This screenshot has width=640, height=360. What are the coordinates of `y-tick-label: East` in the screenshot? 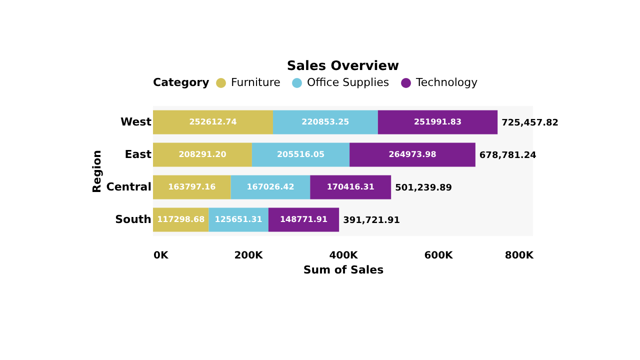 It's located at (138, 154).